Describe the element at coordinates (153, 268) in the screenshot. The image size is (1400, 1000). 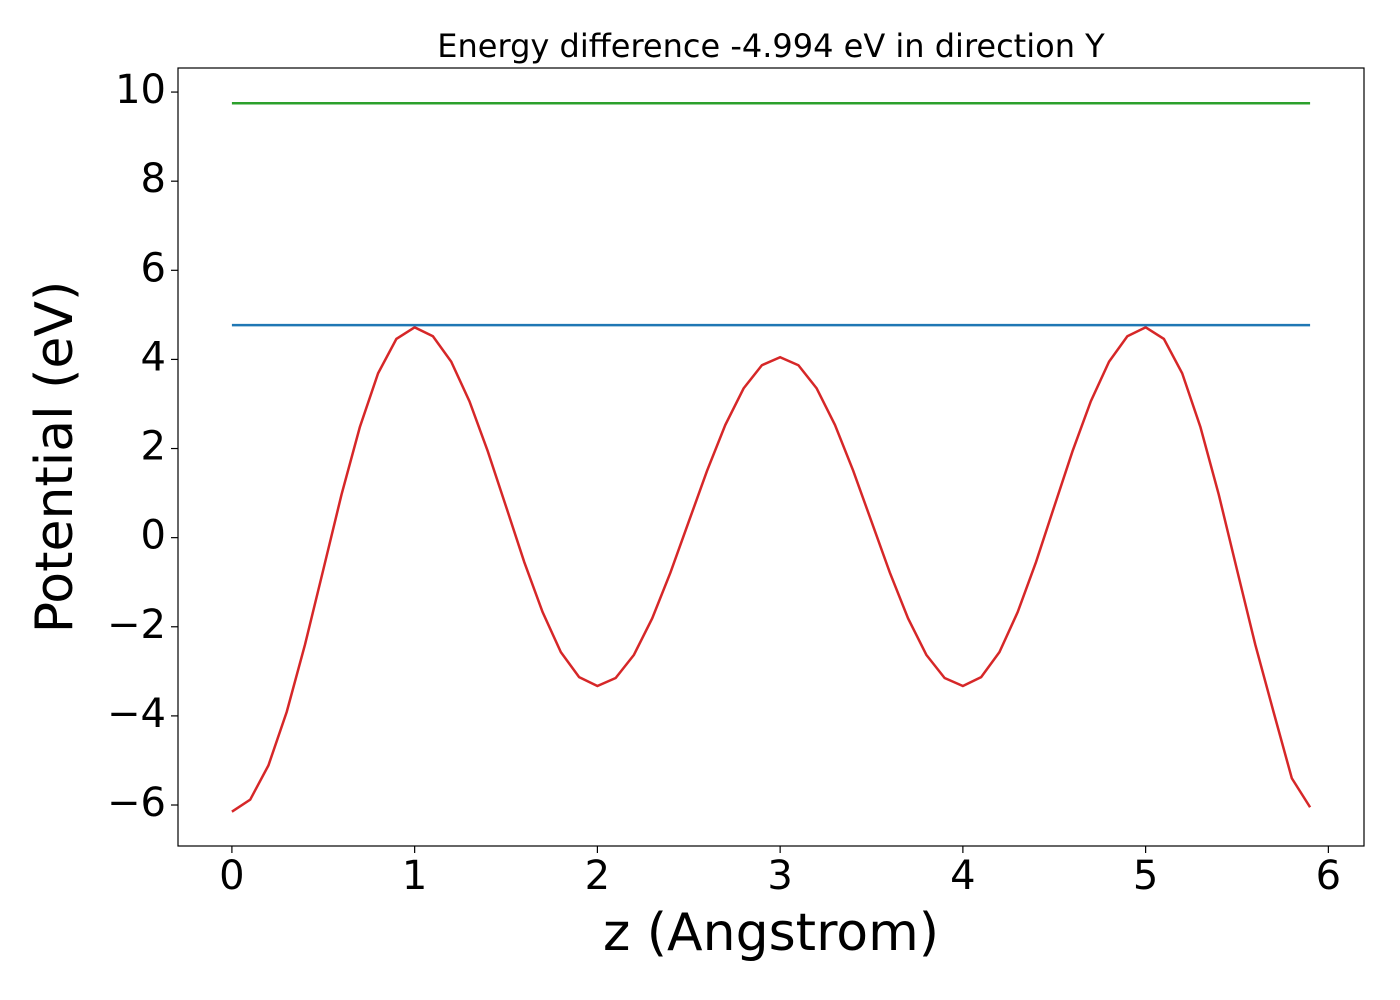
I see `y-tick-label: 6` at that location.